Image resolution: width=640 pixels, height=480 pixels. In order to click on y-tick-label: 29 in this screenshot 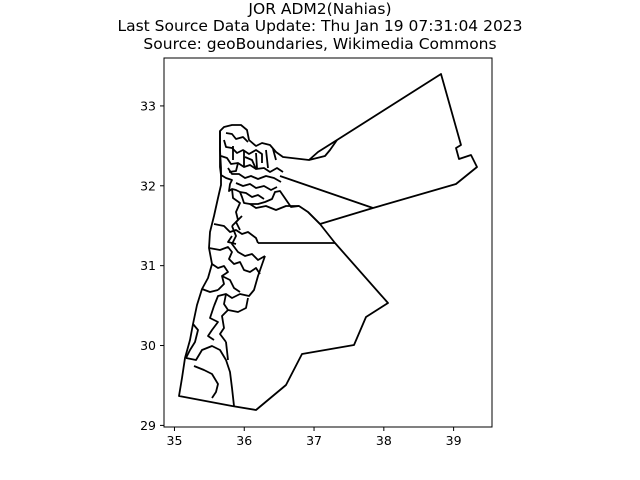, I will do `click(148, 425)`.